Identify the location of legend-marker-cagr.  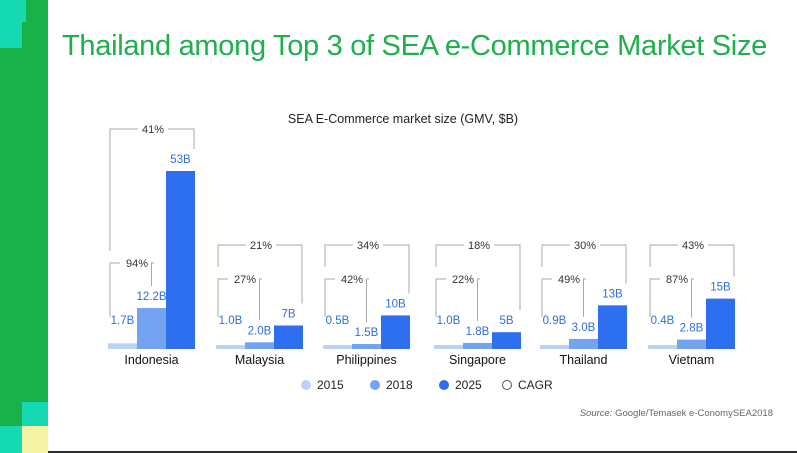
(507, 385).